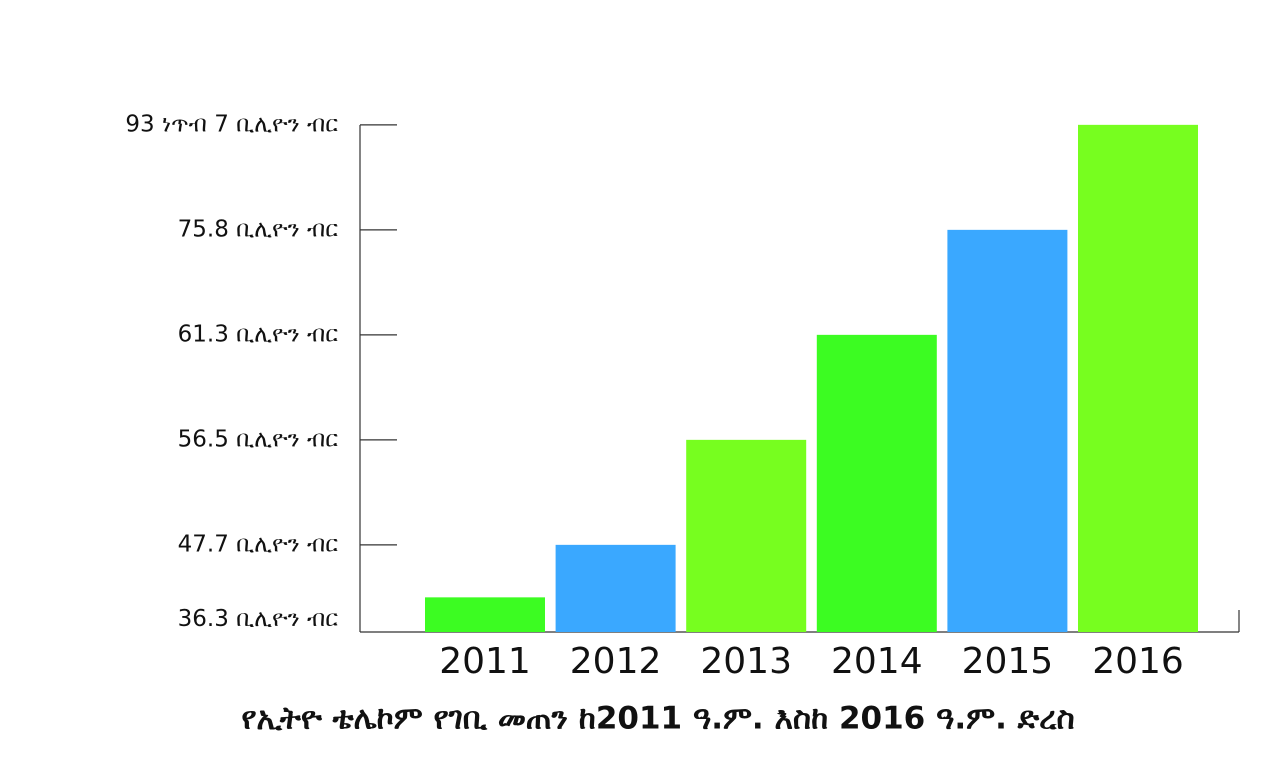  What do you see at coordinates (258, 439) in the screenshot?
I see `y-tick-label: 56.5 ቢሊዮን ብር` at bounding box center [258, 439].